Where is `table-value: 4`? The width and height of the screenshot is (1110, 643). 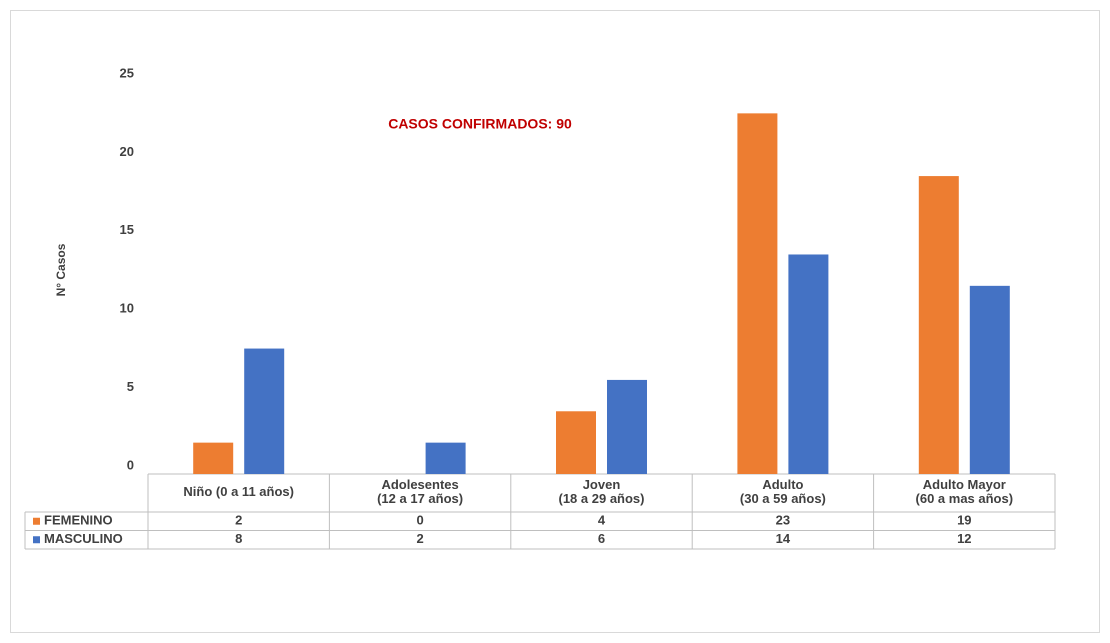
table-value: 4 is located at coordinates (602, 520).